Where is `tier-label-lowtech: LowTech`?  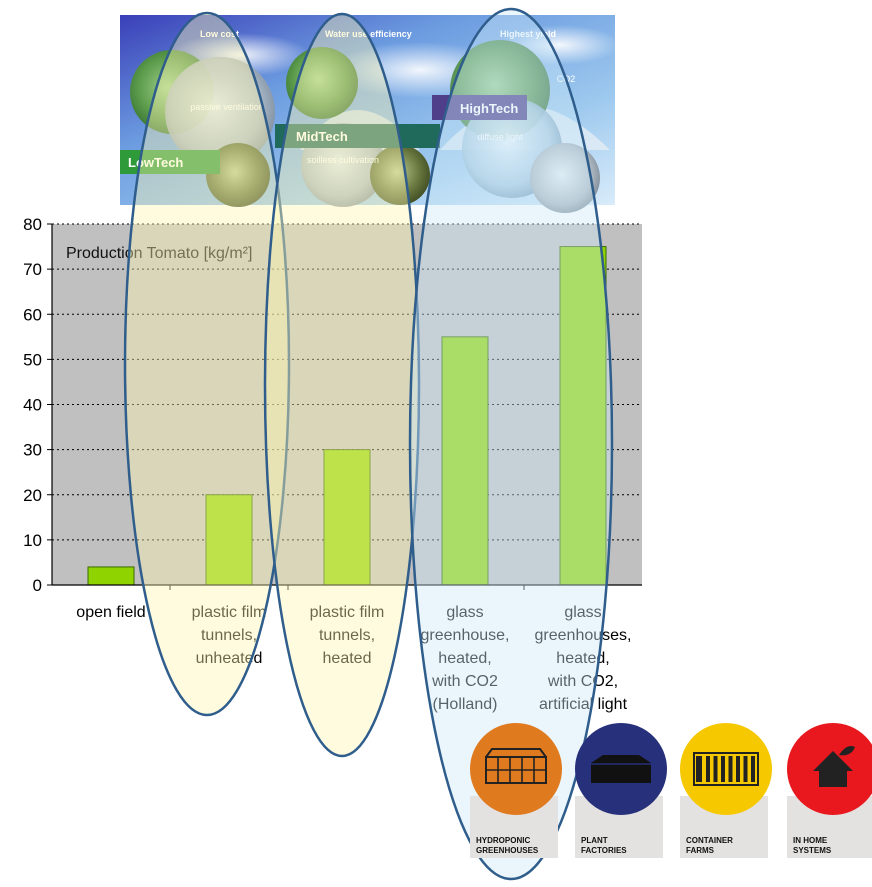
tier-label-lowtech: LowTech is located at coordinates (155, 162).